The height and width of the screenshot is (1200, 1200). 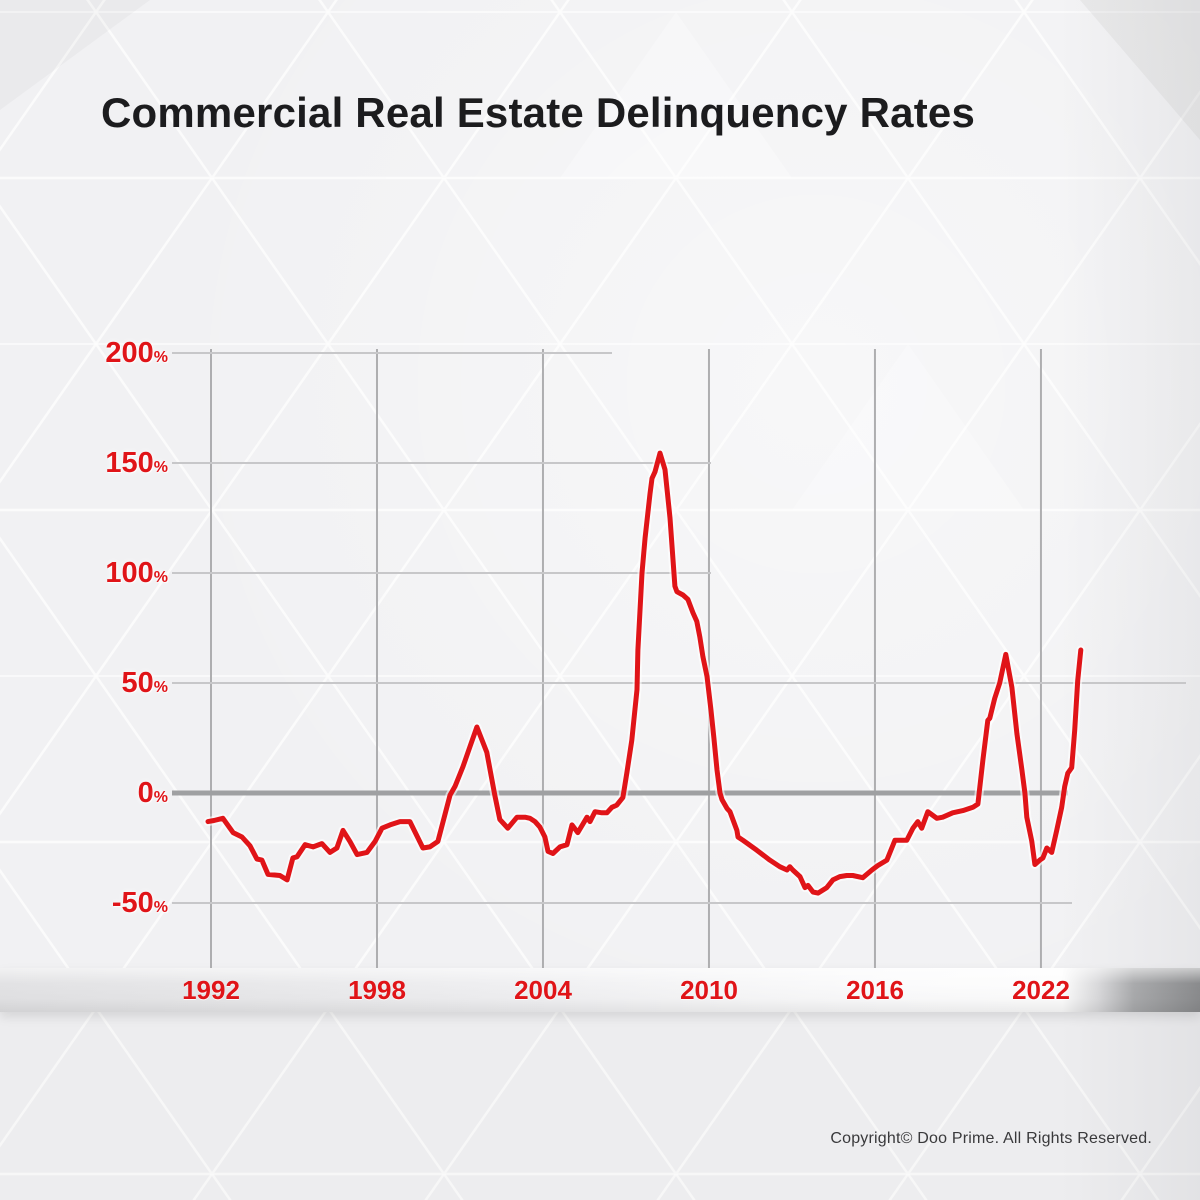 I want to click on x-tick-2016: 2016, so click(x=875, y=990).